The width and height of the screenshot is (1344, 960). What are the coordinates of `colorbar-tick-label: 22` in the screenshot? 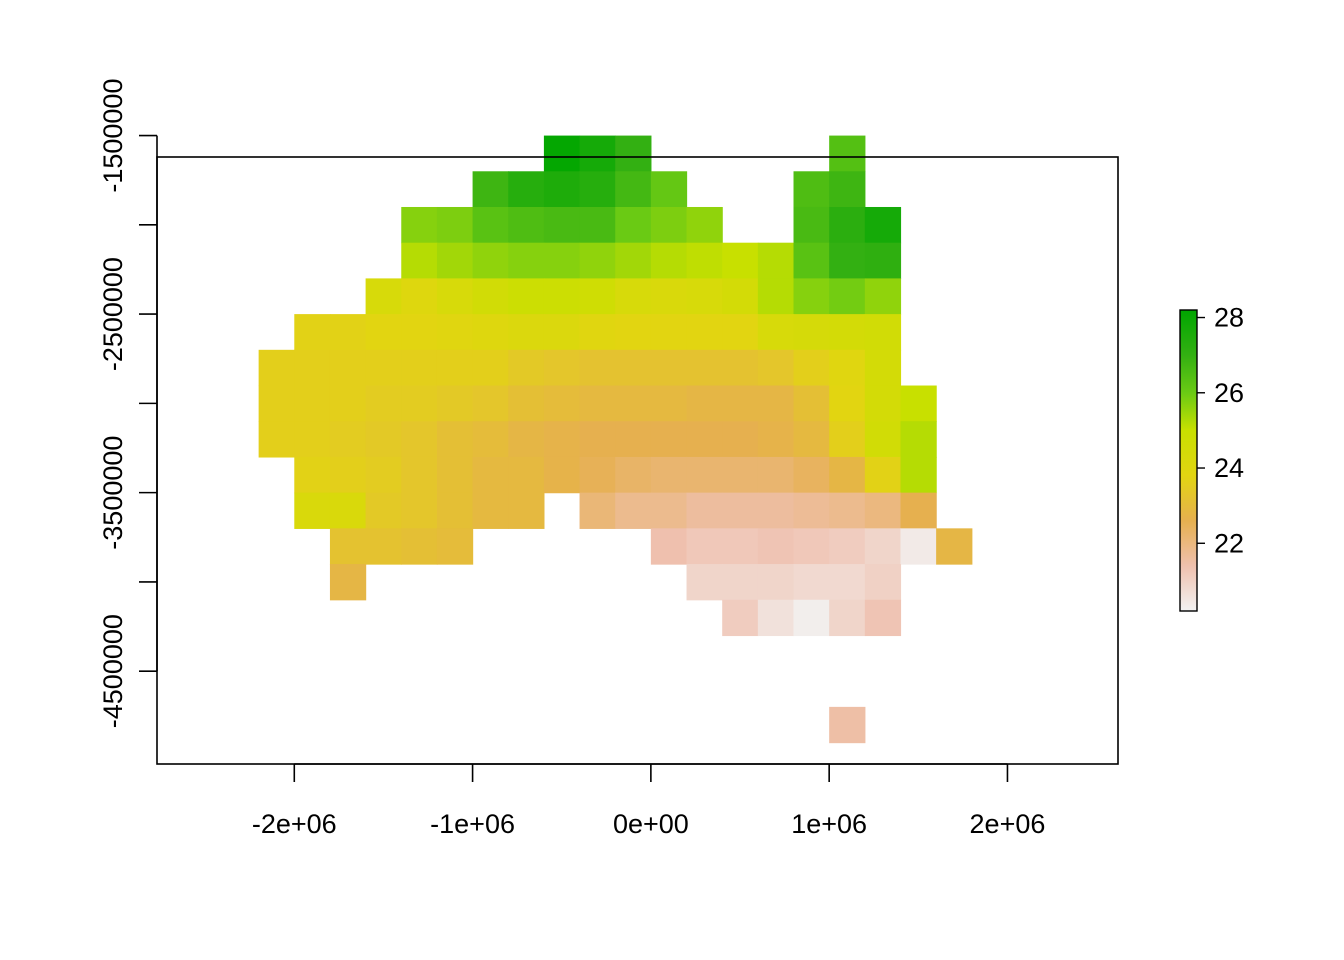 It's located at (1229, 543).